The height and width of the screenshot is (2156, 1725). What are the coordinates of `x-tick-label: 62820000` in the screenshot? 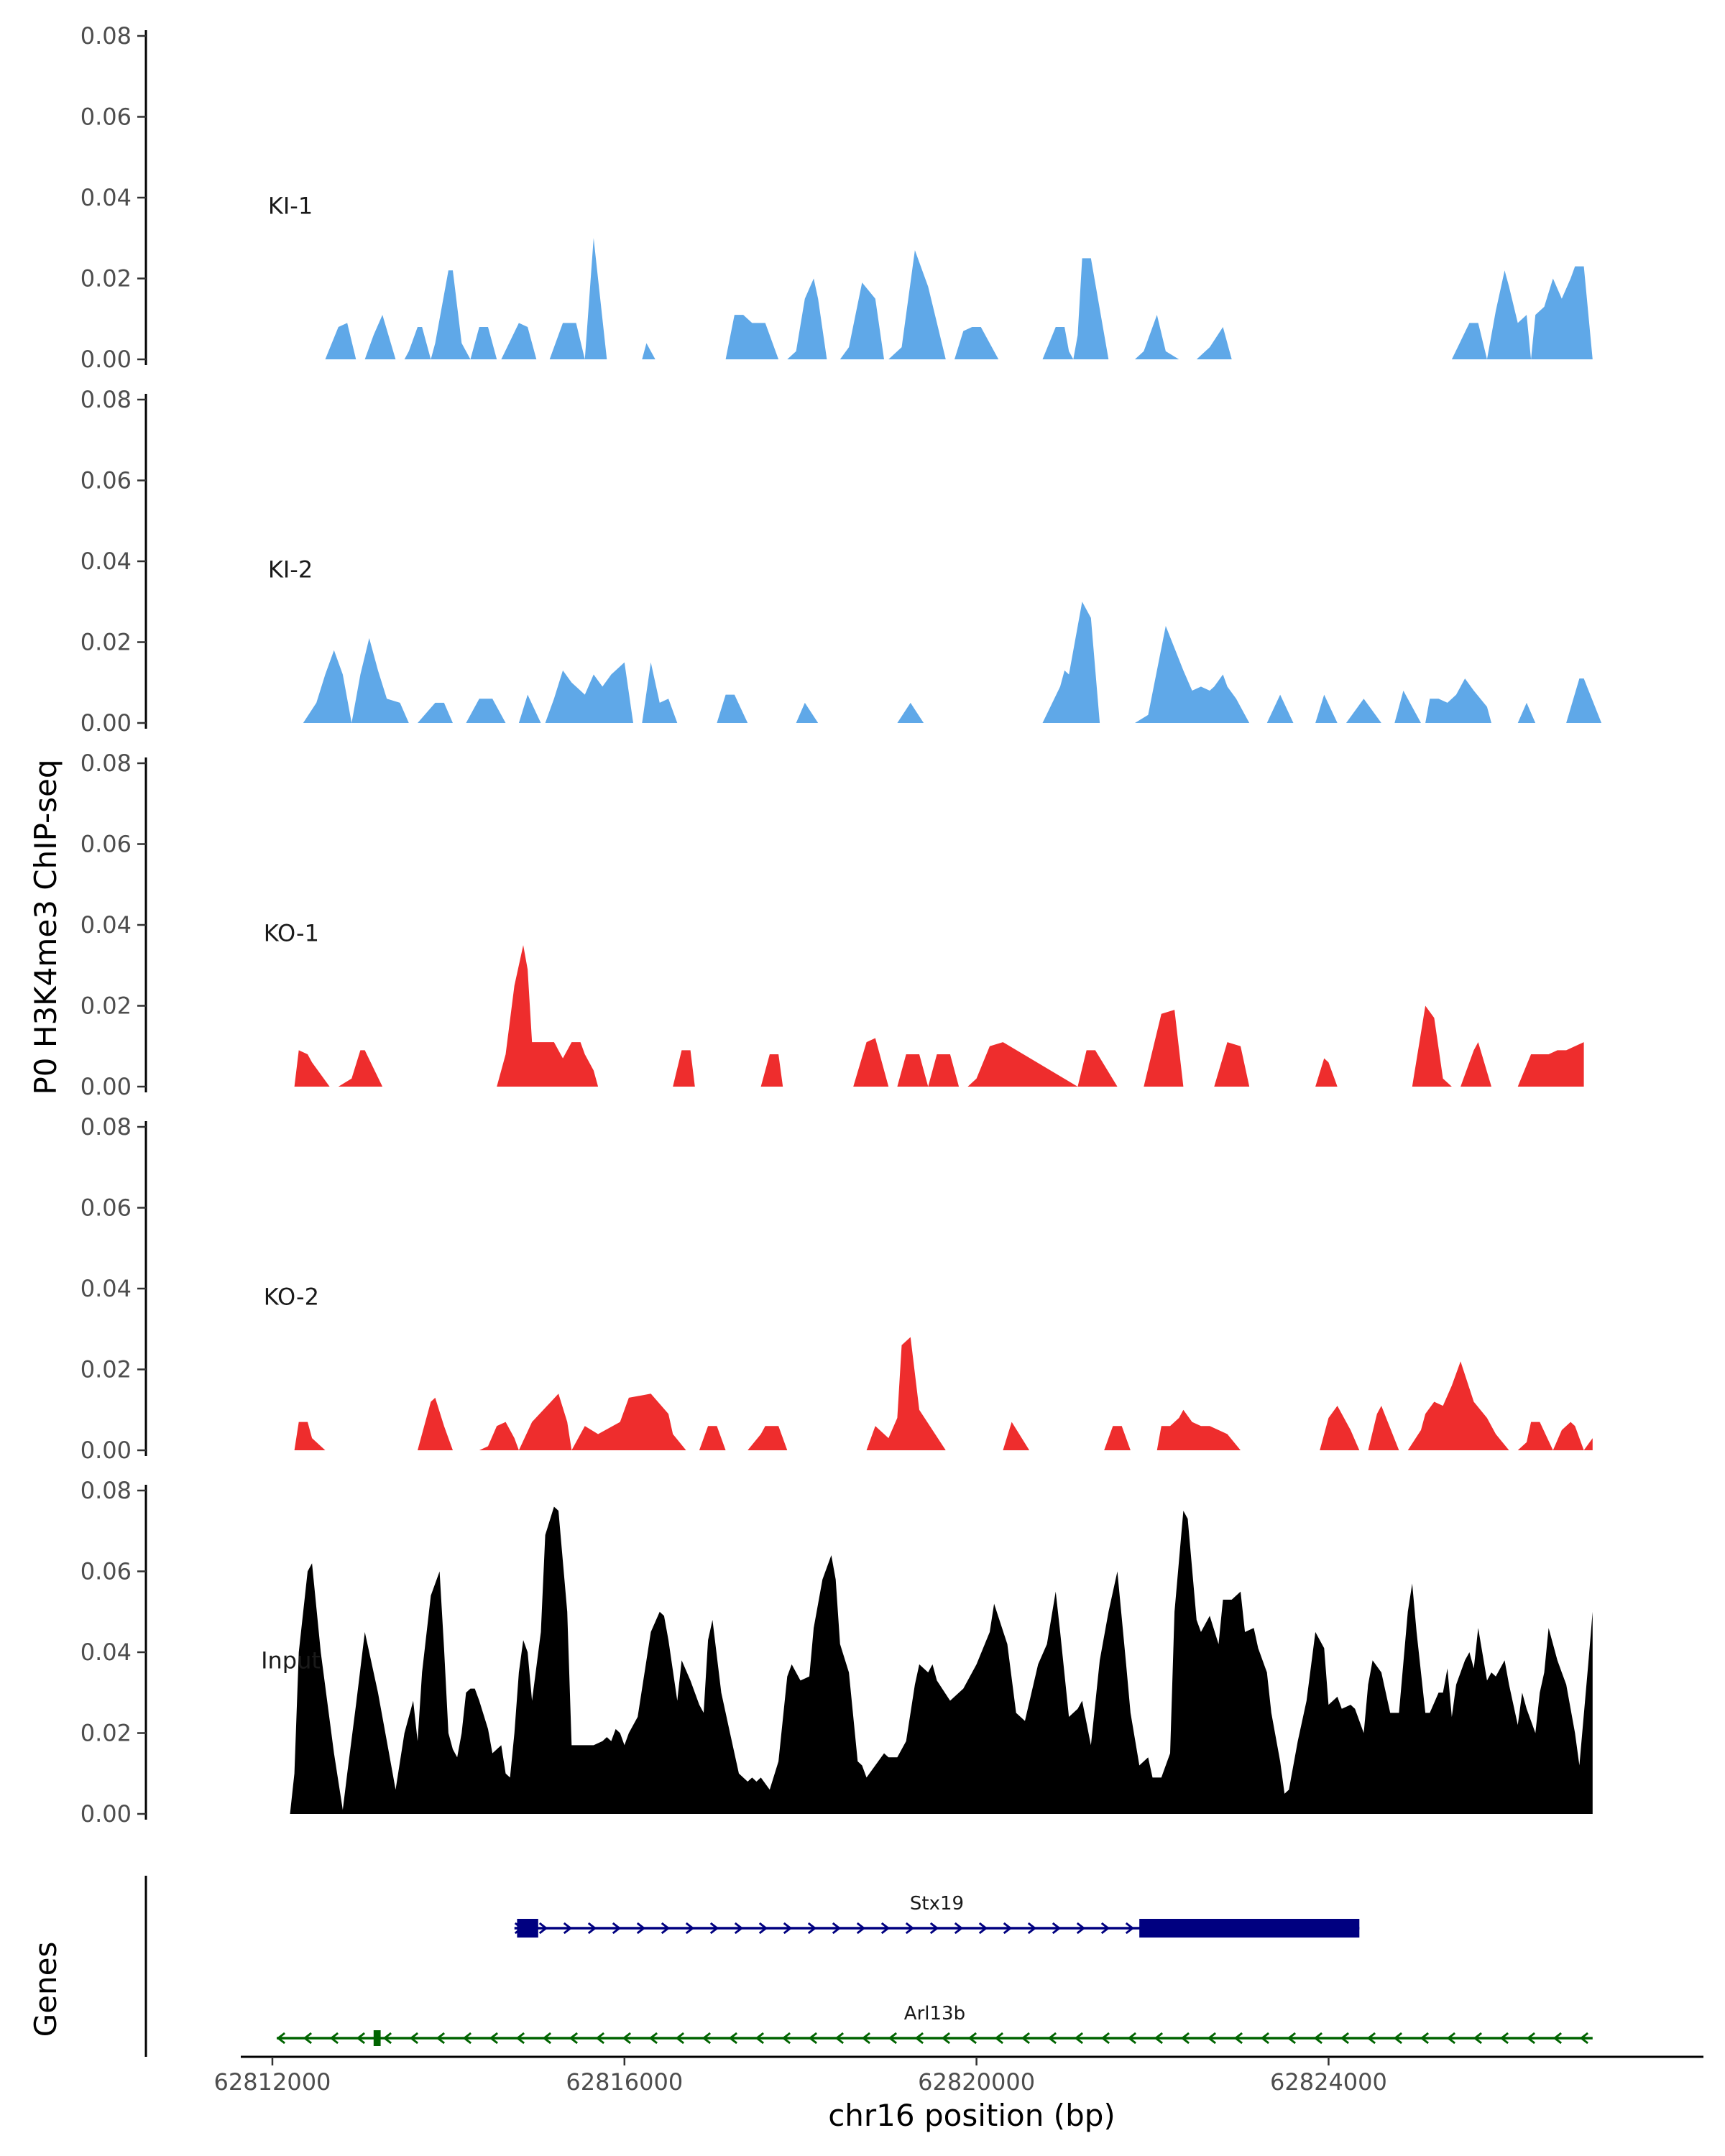 It's located at (976, 2082).